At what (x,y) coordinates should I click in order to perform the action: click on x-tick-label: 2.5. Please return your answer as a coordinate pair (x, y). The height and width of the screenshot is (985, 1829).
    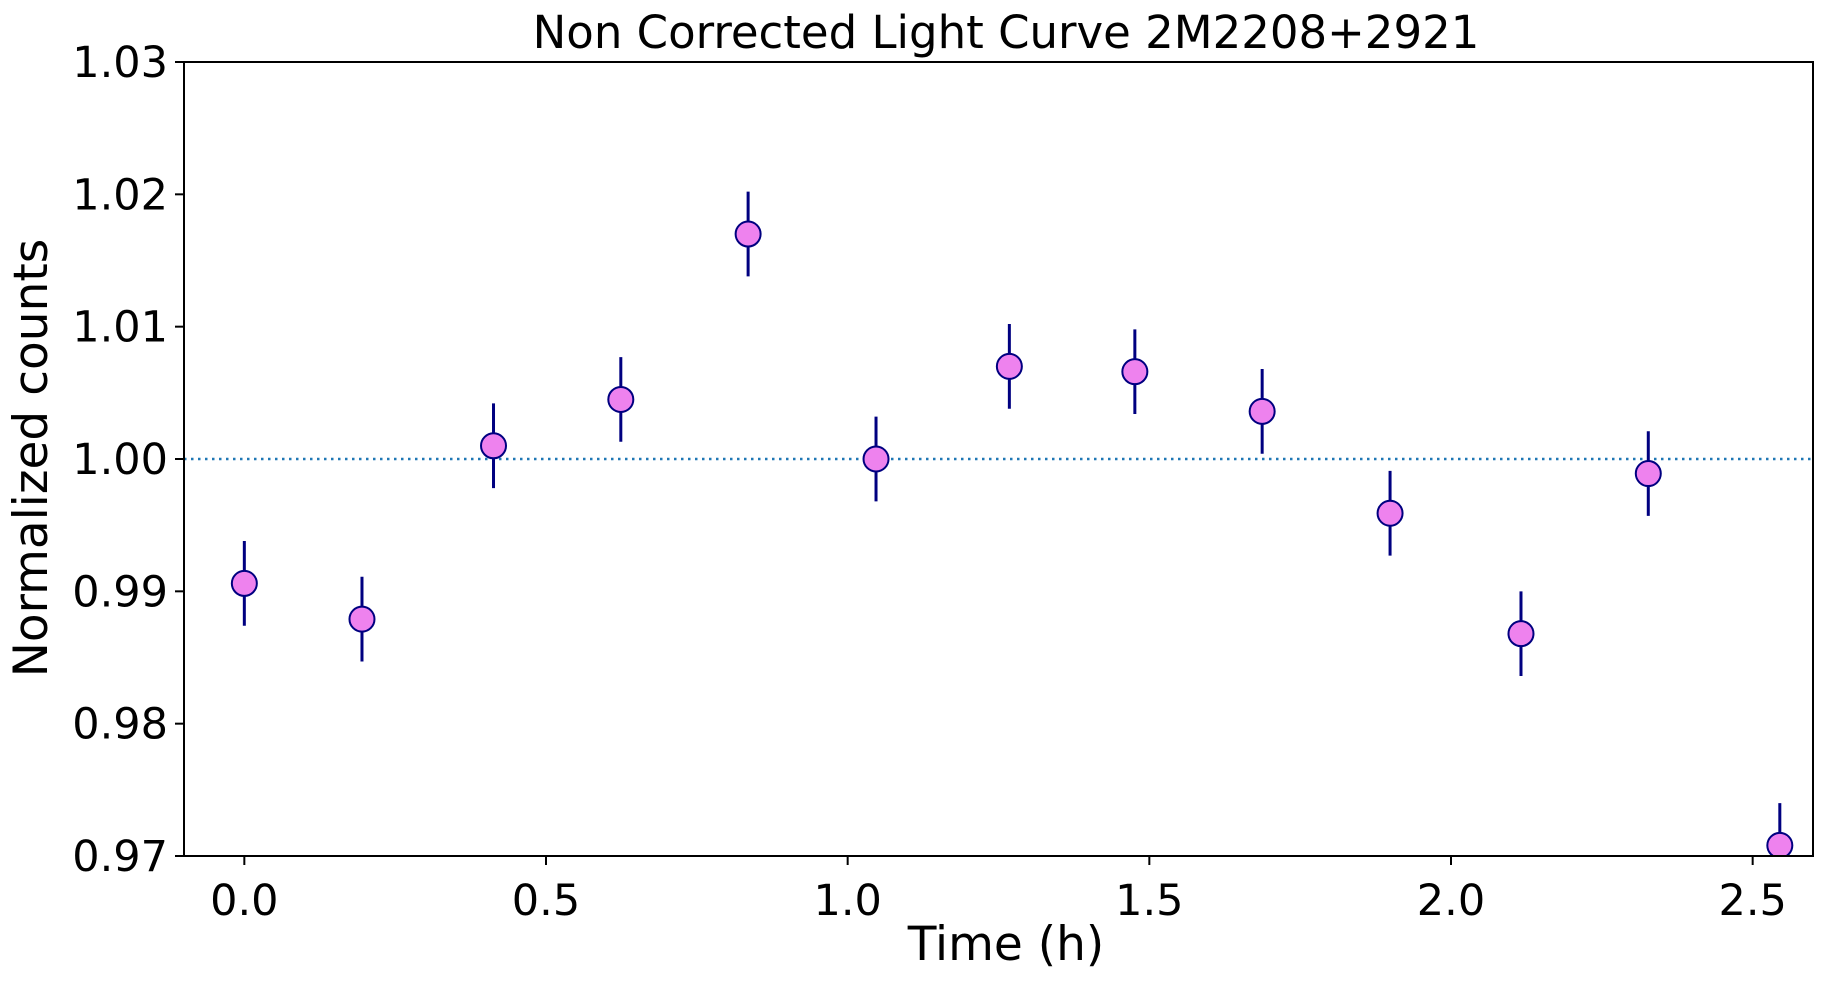
    Looking at the image, I should click on (1752, 901).